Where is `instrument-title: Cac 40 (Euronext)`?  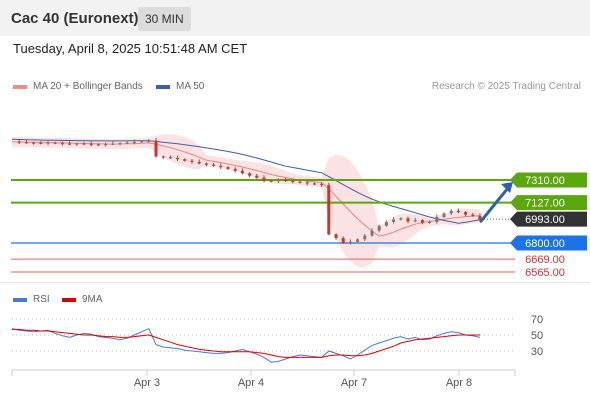
instrument-title: Cac 40 (Euronext) is located at coordinates (75, 18).